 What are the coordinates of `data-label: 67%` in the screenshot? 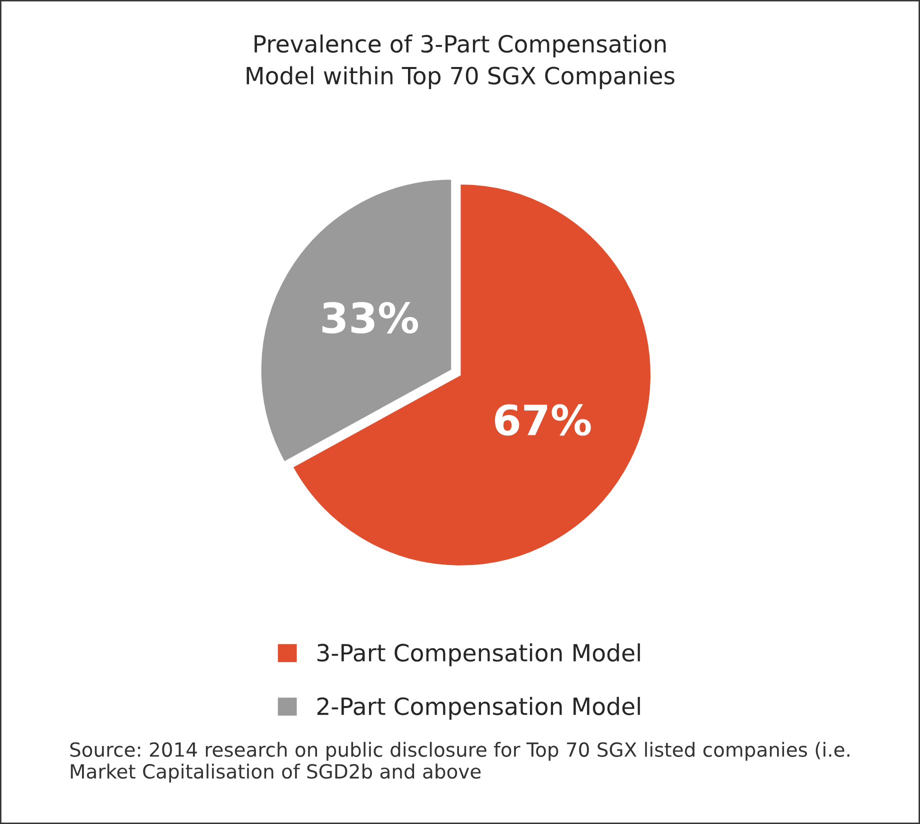 It's located at (542, 420).